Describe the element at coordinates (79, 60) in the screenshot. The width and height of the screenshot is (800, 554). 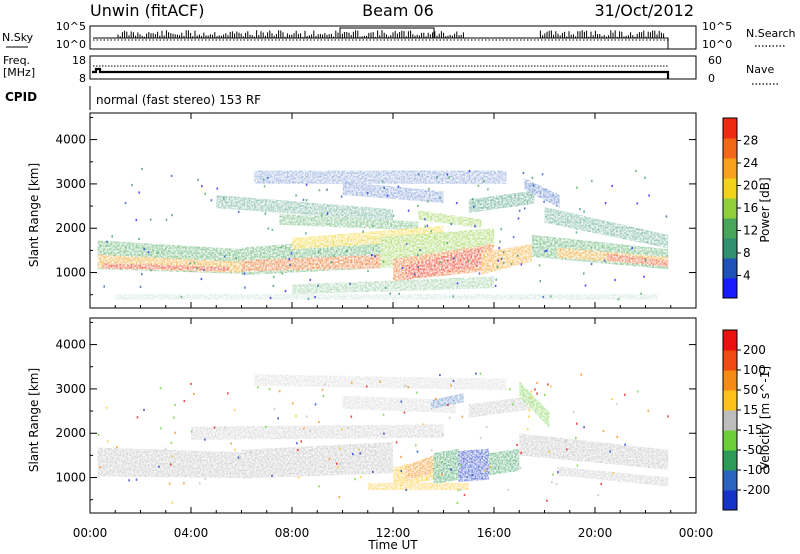
I see `freq-tick-top: 18` at that location.